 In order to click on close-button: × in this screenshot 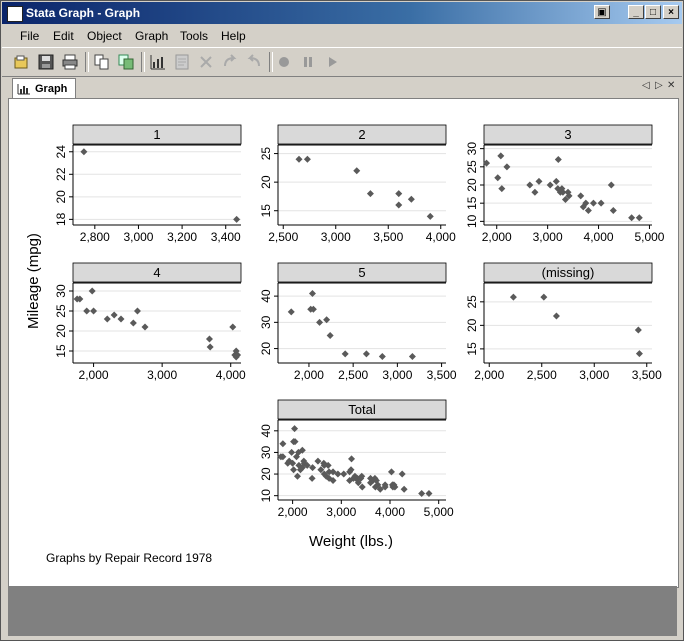, I will do `click(671, 12)`.